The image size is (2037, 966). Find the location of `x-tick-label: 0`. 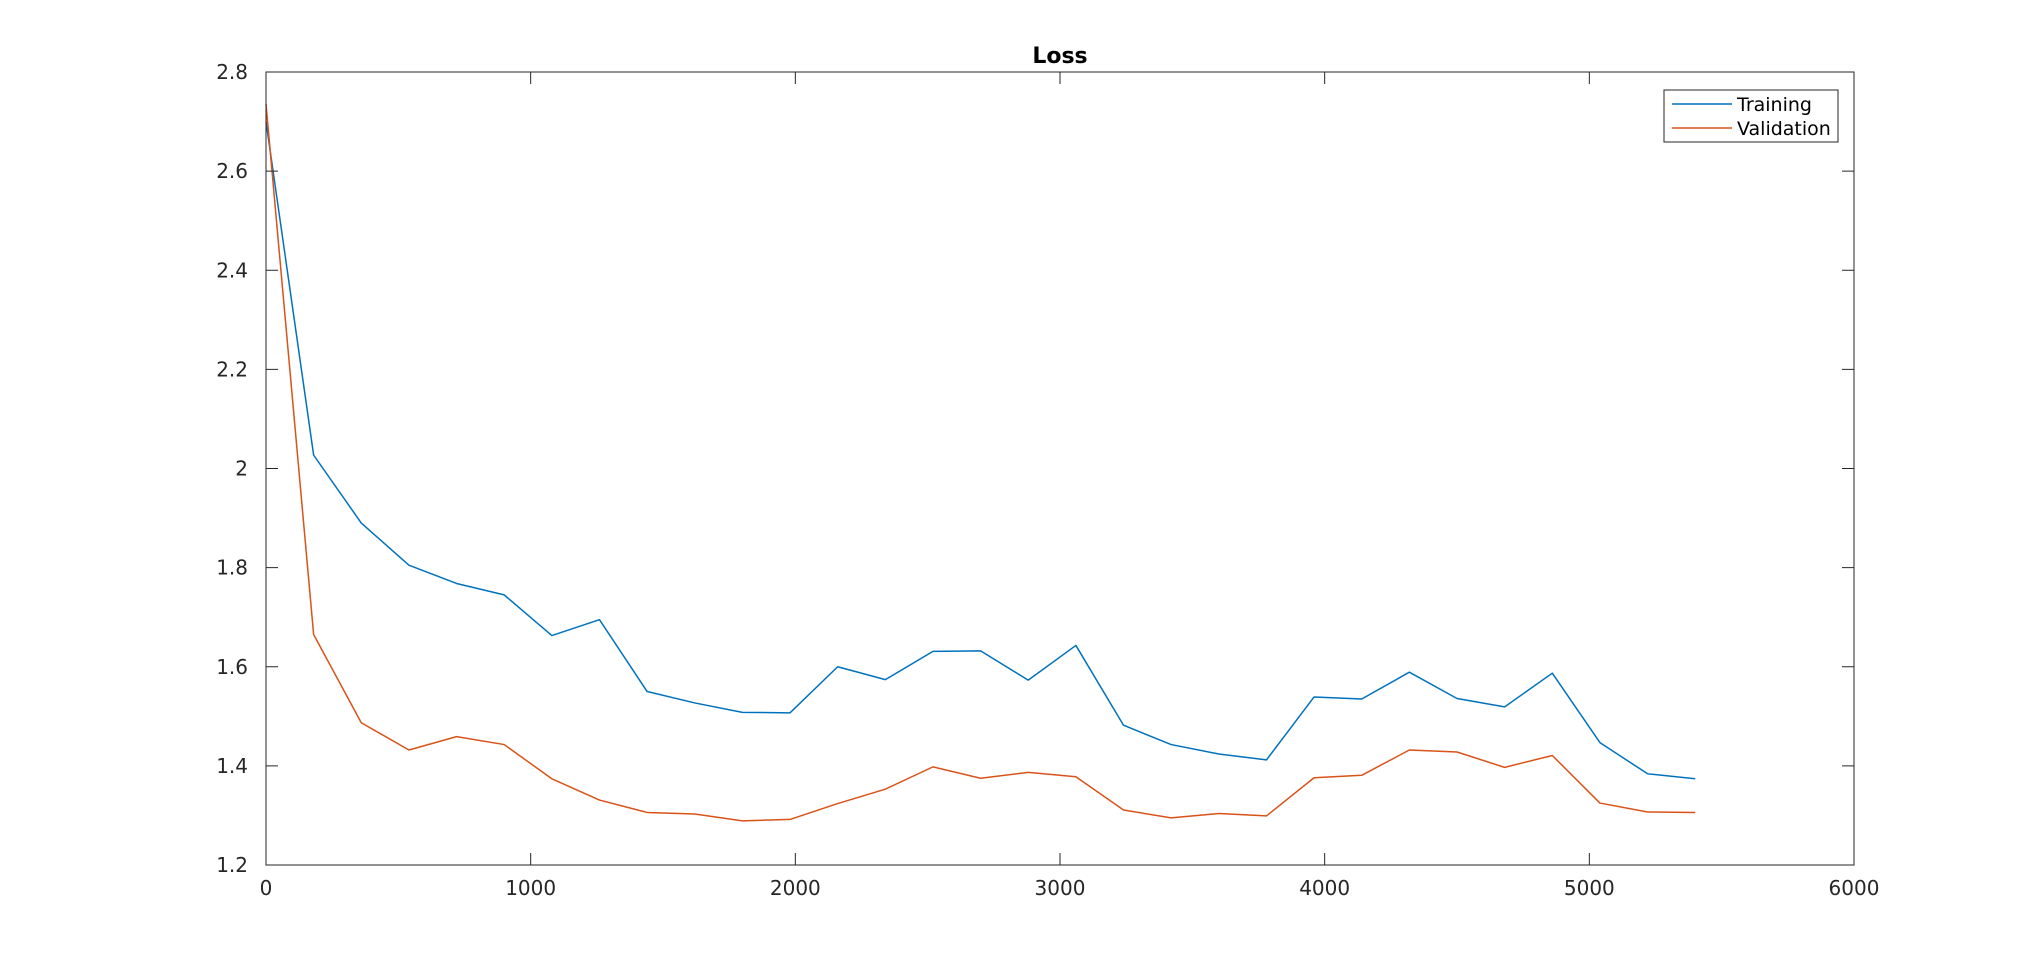

x-tick-label: 0 is located at coordinates (266, 888).